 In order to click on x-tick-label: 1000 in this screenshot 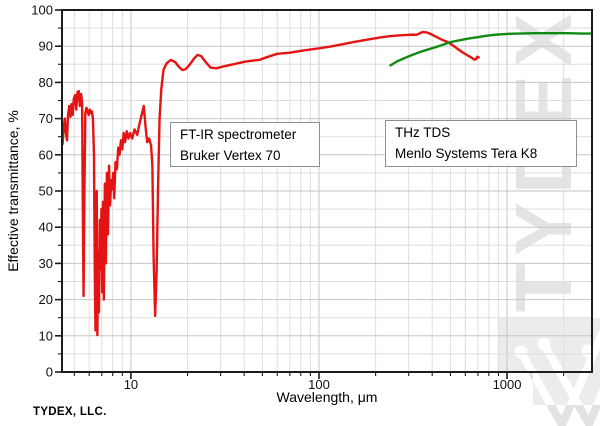, I will do `click(507, 384)`.